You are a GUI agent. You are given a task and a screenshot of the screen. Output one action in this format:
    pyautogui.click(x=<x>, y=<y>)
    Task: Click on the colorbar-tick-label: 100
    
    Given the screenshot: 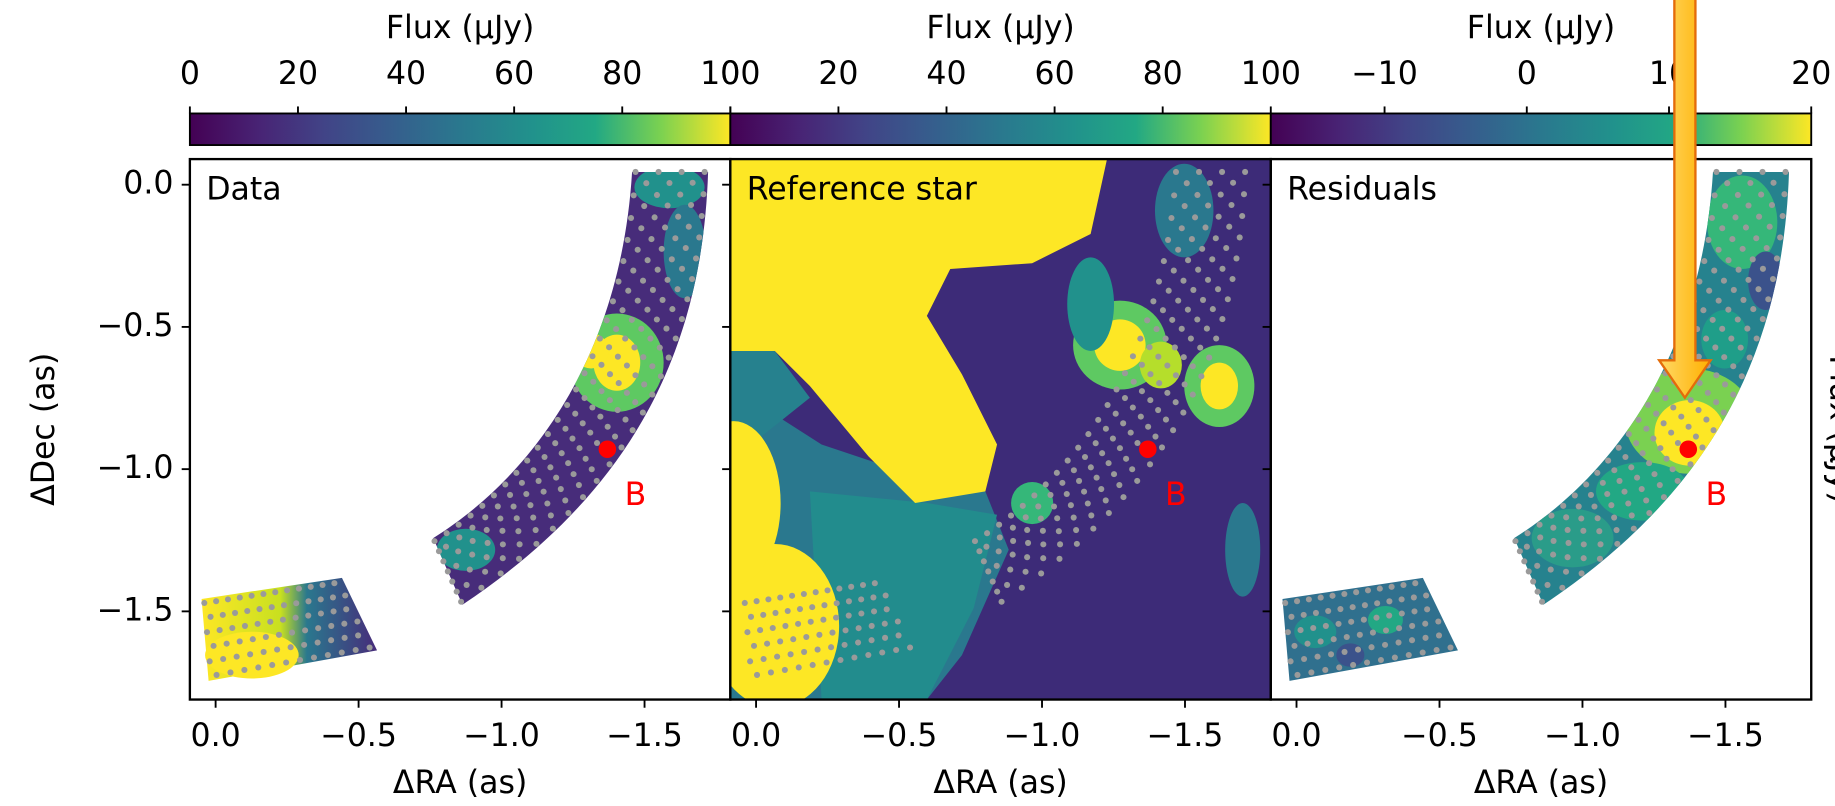 What is the action you would take?
    pyautogui.click(x=1271, y=74)
    